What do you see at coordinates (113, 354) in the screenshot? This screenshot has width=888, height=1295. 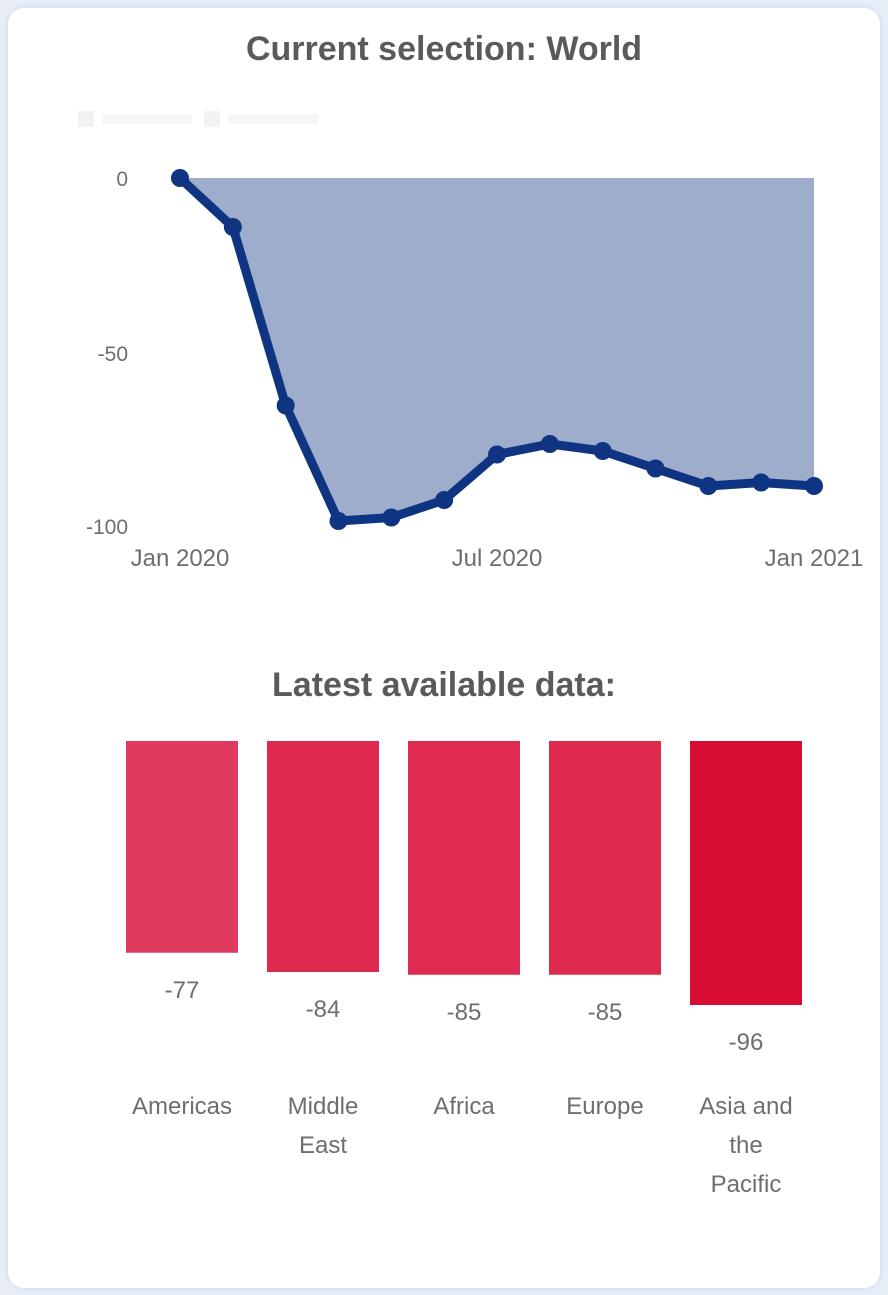 I see `y-tick-label: -50` at bounding box center [113, 354].